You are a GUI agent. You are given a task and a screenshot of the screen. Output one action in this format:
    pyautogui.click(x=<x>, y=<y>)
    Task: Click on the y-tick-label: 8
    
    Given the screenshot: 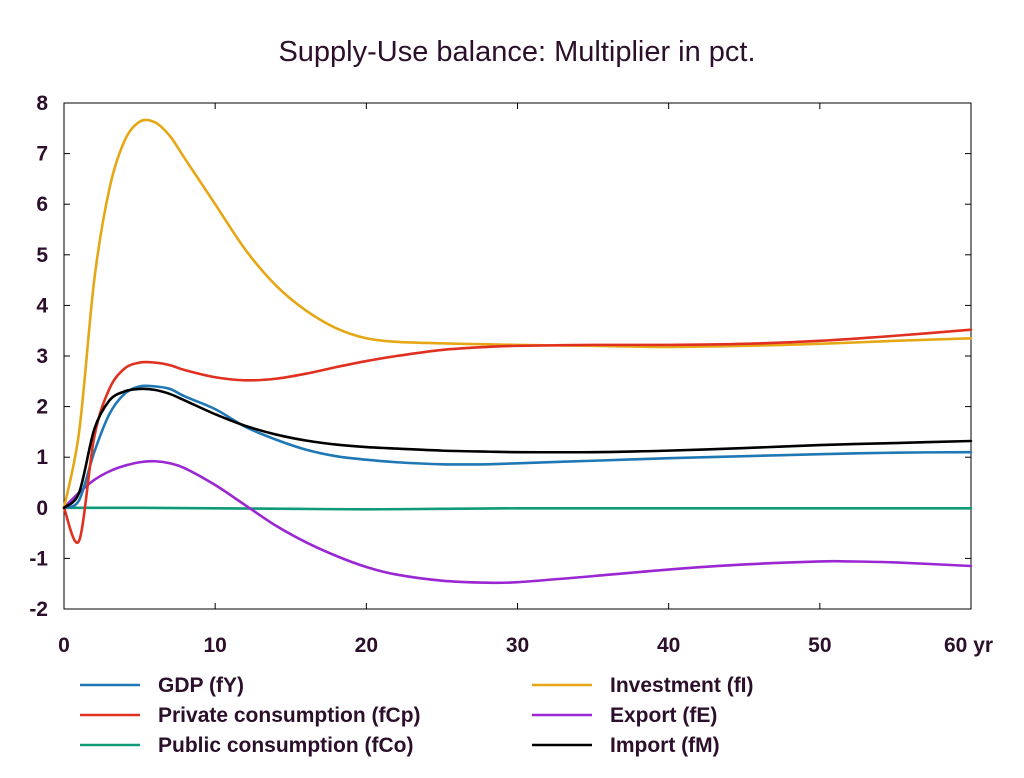 What is the action you would take?
    pyautogui.click(x=42, y=103)
    